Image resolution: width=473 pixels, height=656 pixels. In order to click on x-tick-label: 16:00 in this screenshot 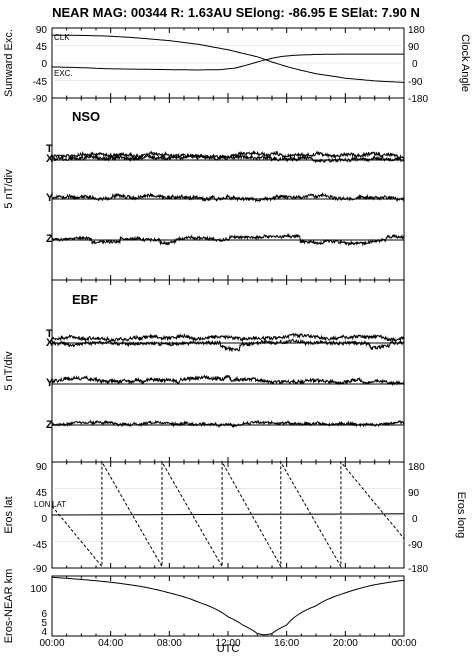, I will do `click(286, 643)`.